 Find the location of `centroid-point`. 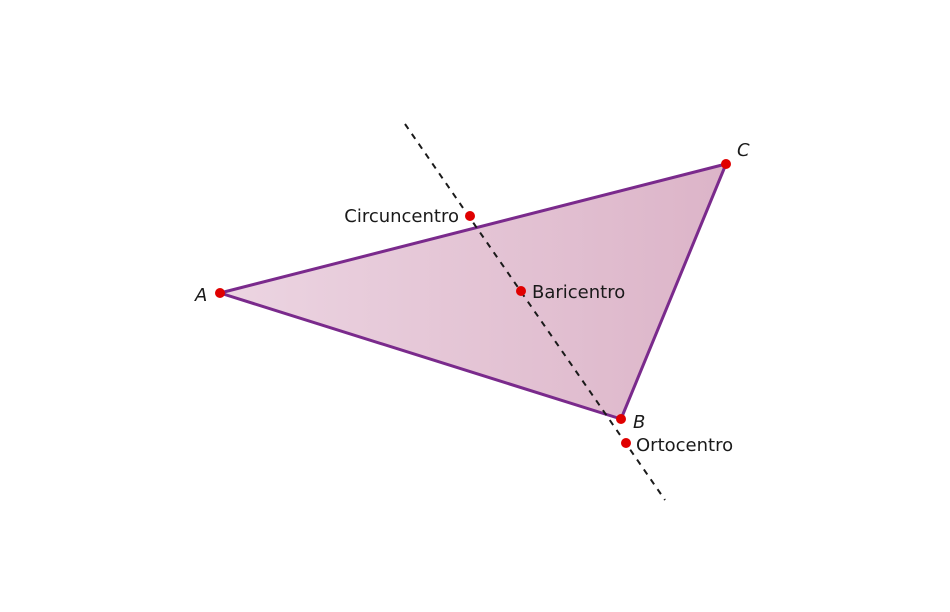

centroid-point is located at coordinates (521, 291).